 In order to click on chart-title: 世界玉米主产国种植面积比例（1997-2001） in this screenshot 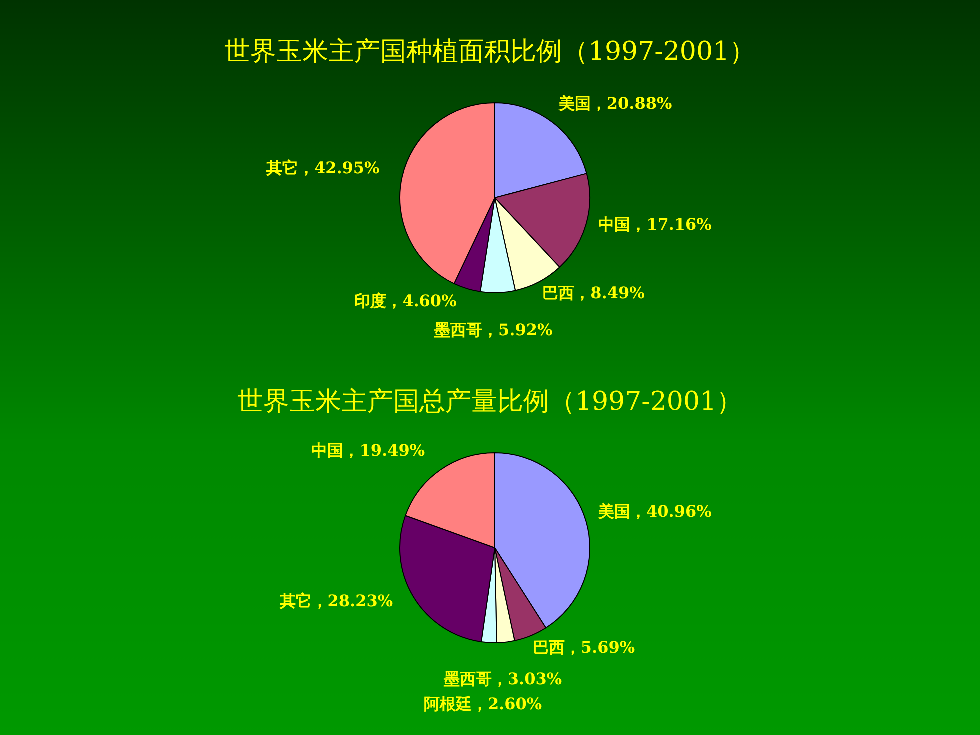, I will do `click(490, 52)`.